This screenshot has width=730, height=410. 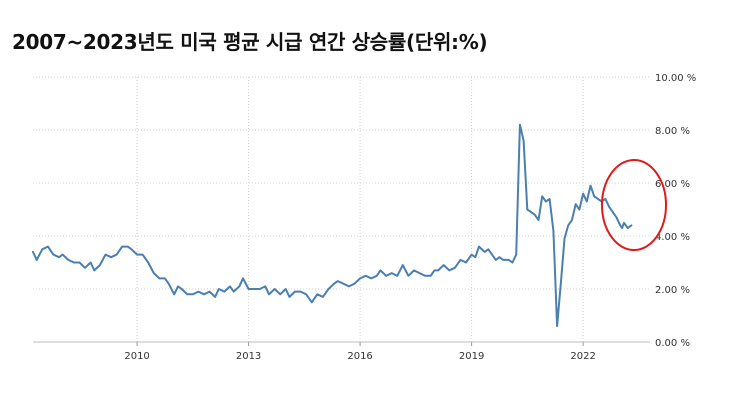 What do you see at coordinates (672, 290) in the screenshot?
I see `y-tick-label: 2.00 %` at bounding box center [672, 290].